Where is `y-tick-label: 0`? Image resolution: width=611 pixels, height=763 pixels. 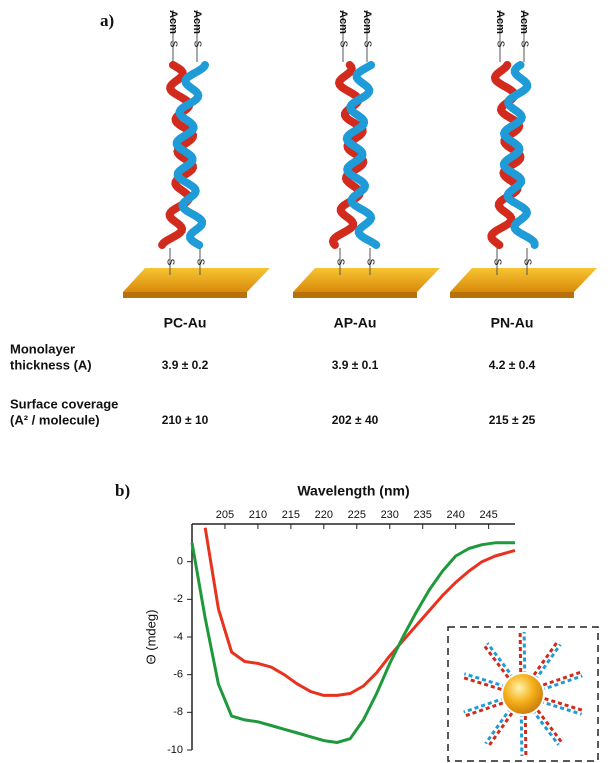
y-tick-label: 0 is located at coordinates (180, 562).